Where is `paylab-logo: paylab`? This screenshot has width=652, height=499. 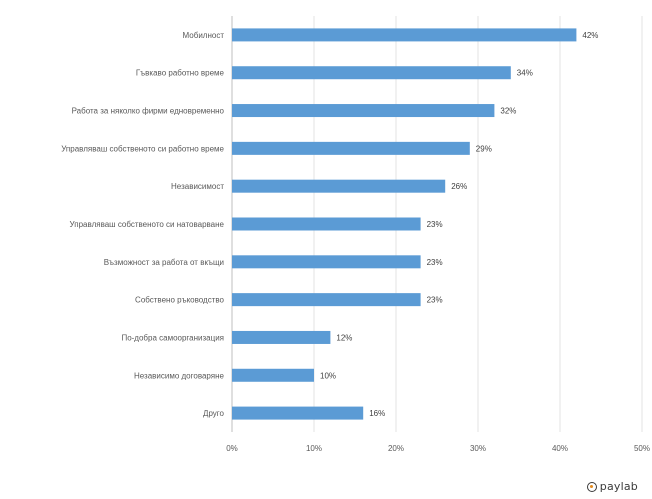
paylab-logo: paylab is located at coordinates (612, 486).